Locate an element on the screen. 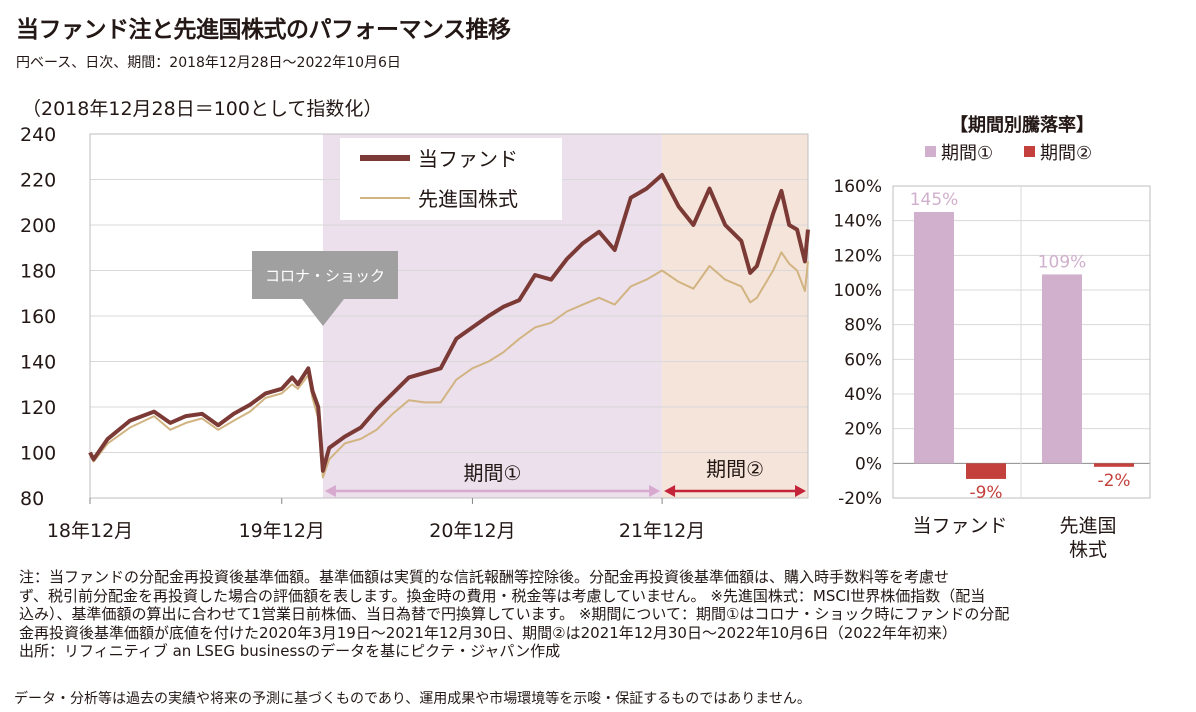 The height and width of the screenshot is (712, 1196). bar-category-label: 株式 is located at coordinates (1088, 550).